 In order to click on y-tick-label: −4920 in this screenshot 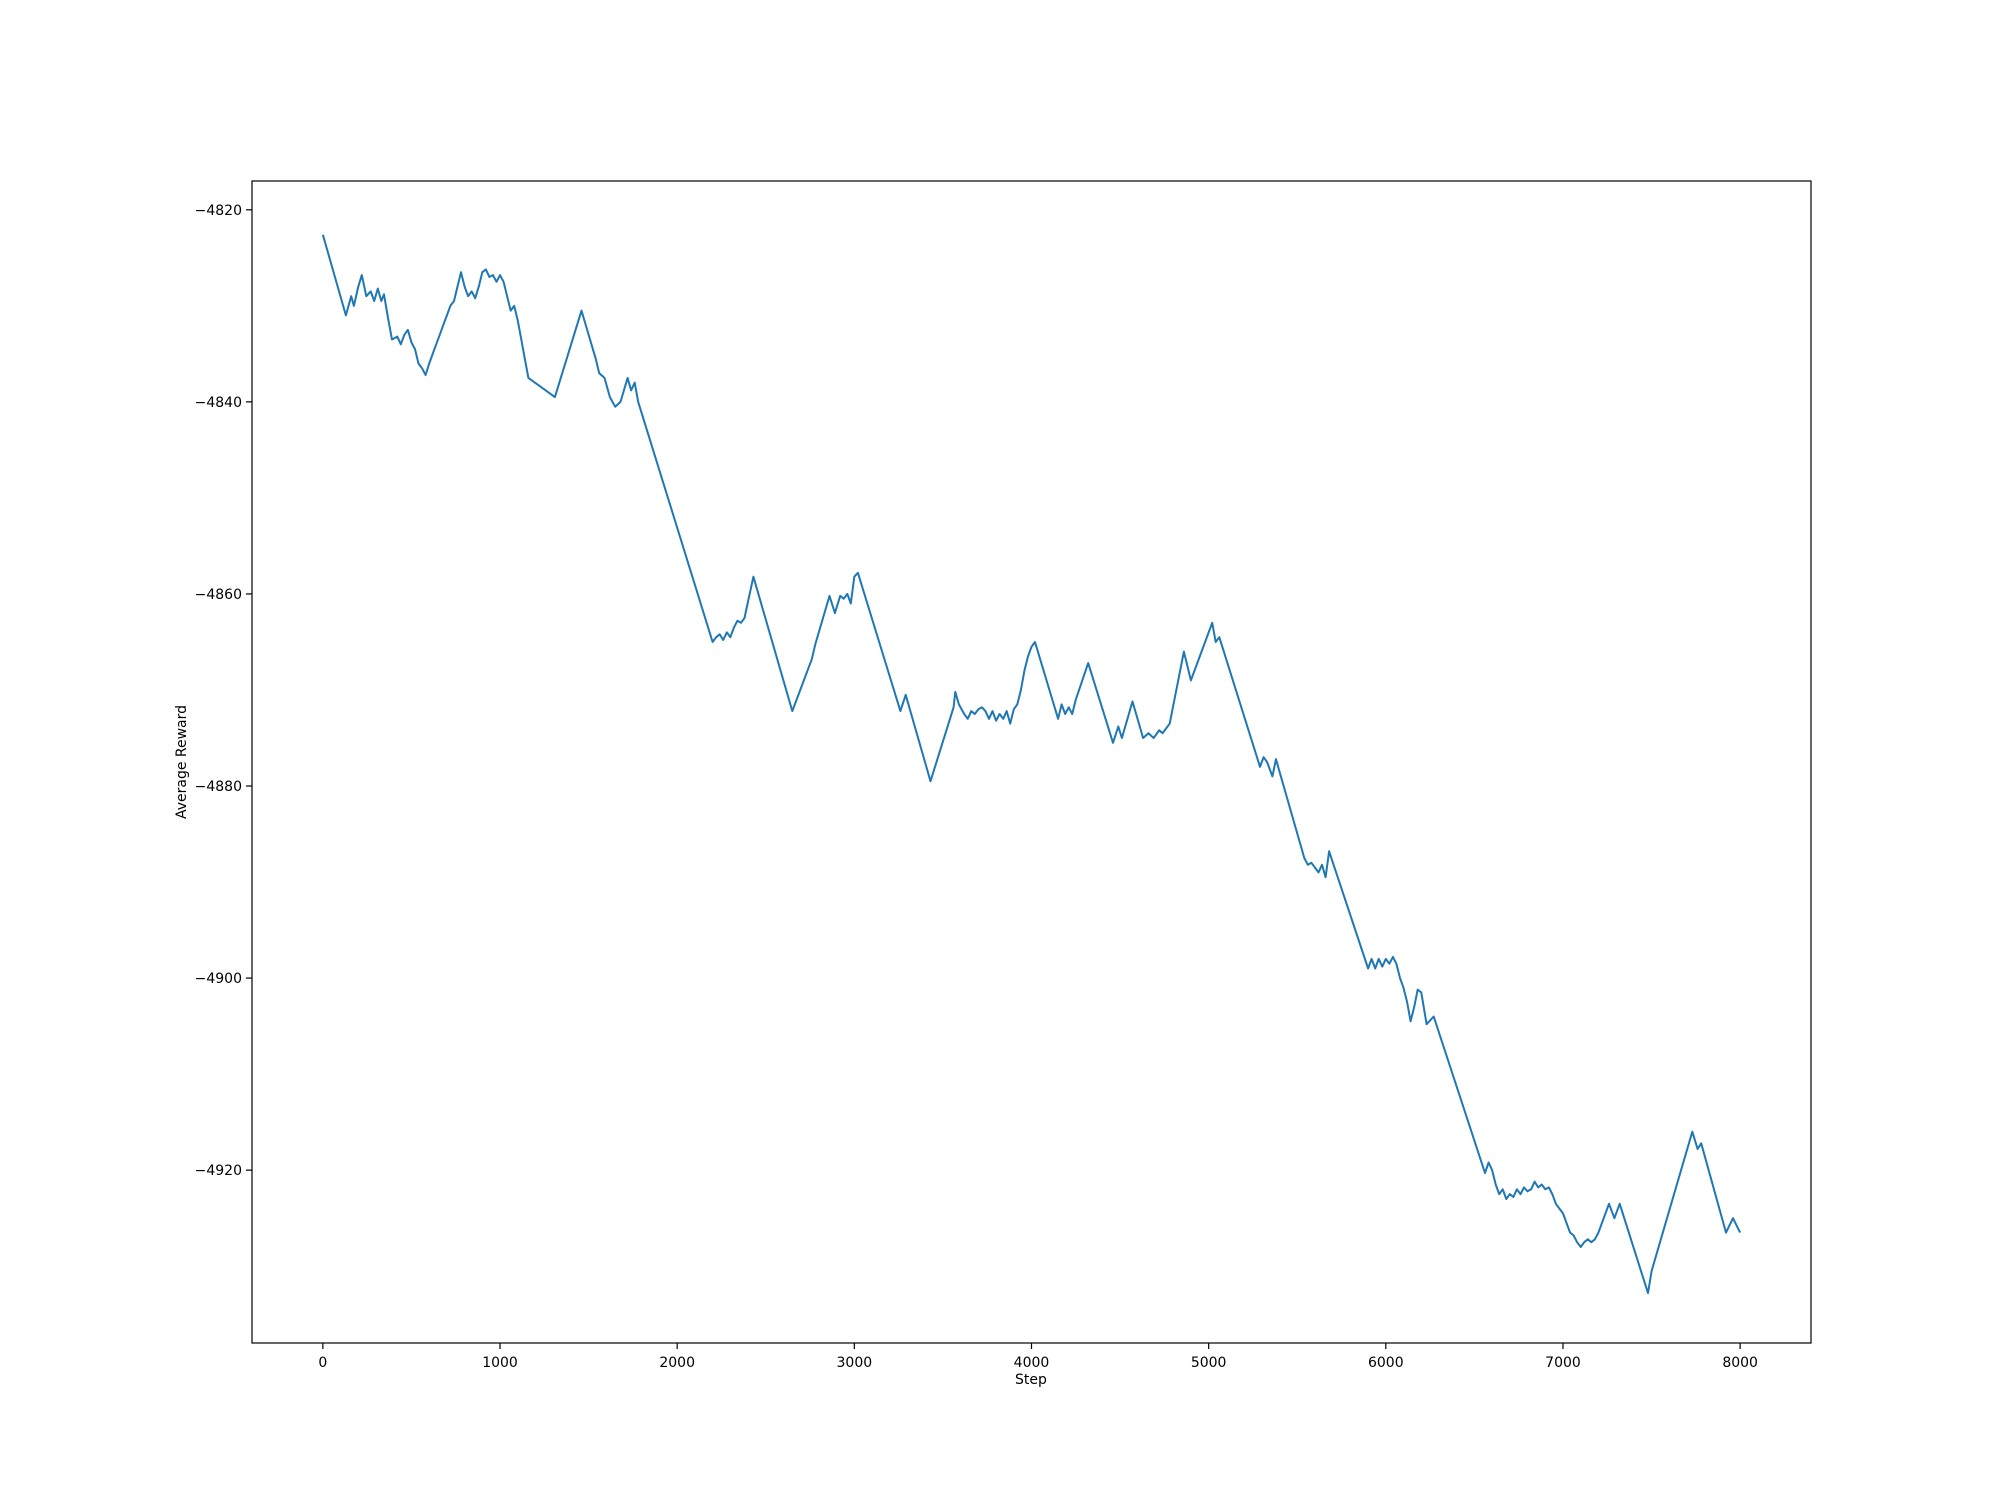, I will do `click(218, 1171)`.